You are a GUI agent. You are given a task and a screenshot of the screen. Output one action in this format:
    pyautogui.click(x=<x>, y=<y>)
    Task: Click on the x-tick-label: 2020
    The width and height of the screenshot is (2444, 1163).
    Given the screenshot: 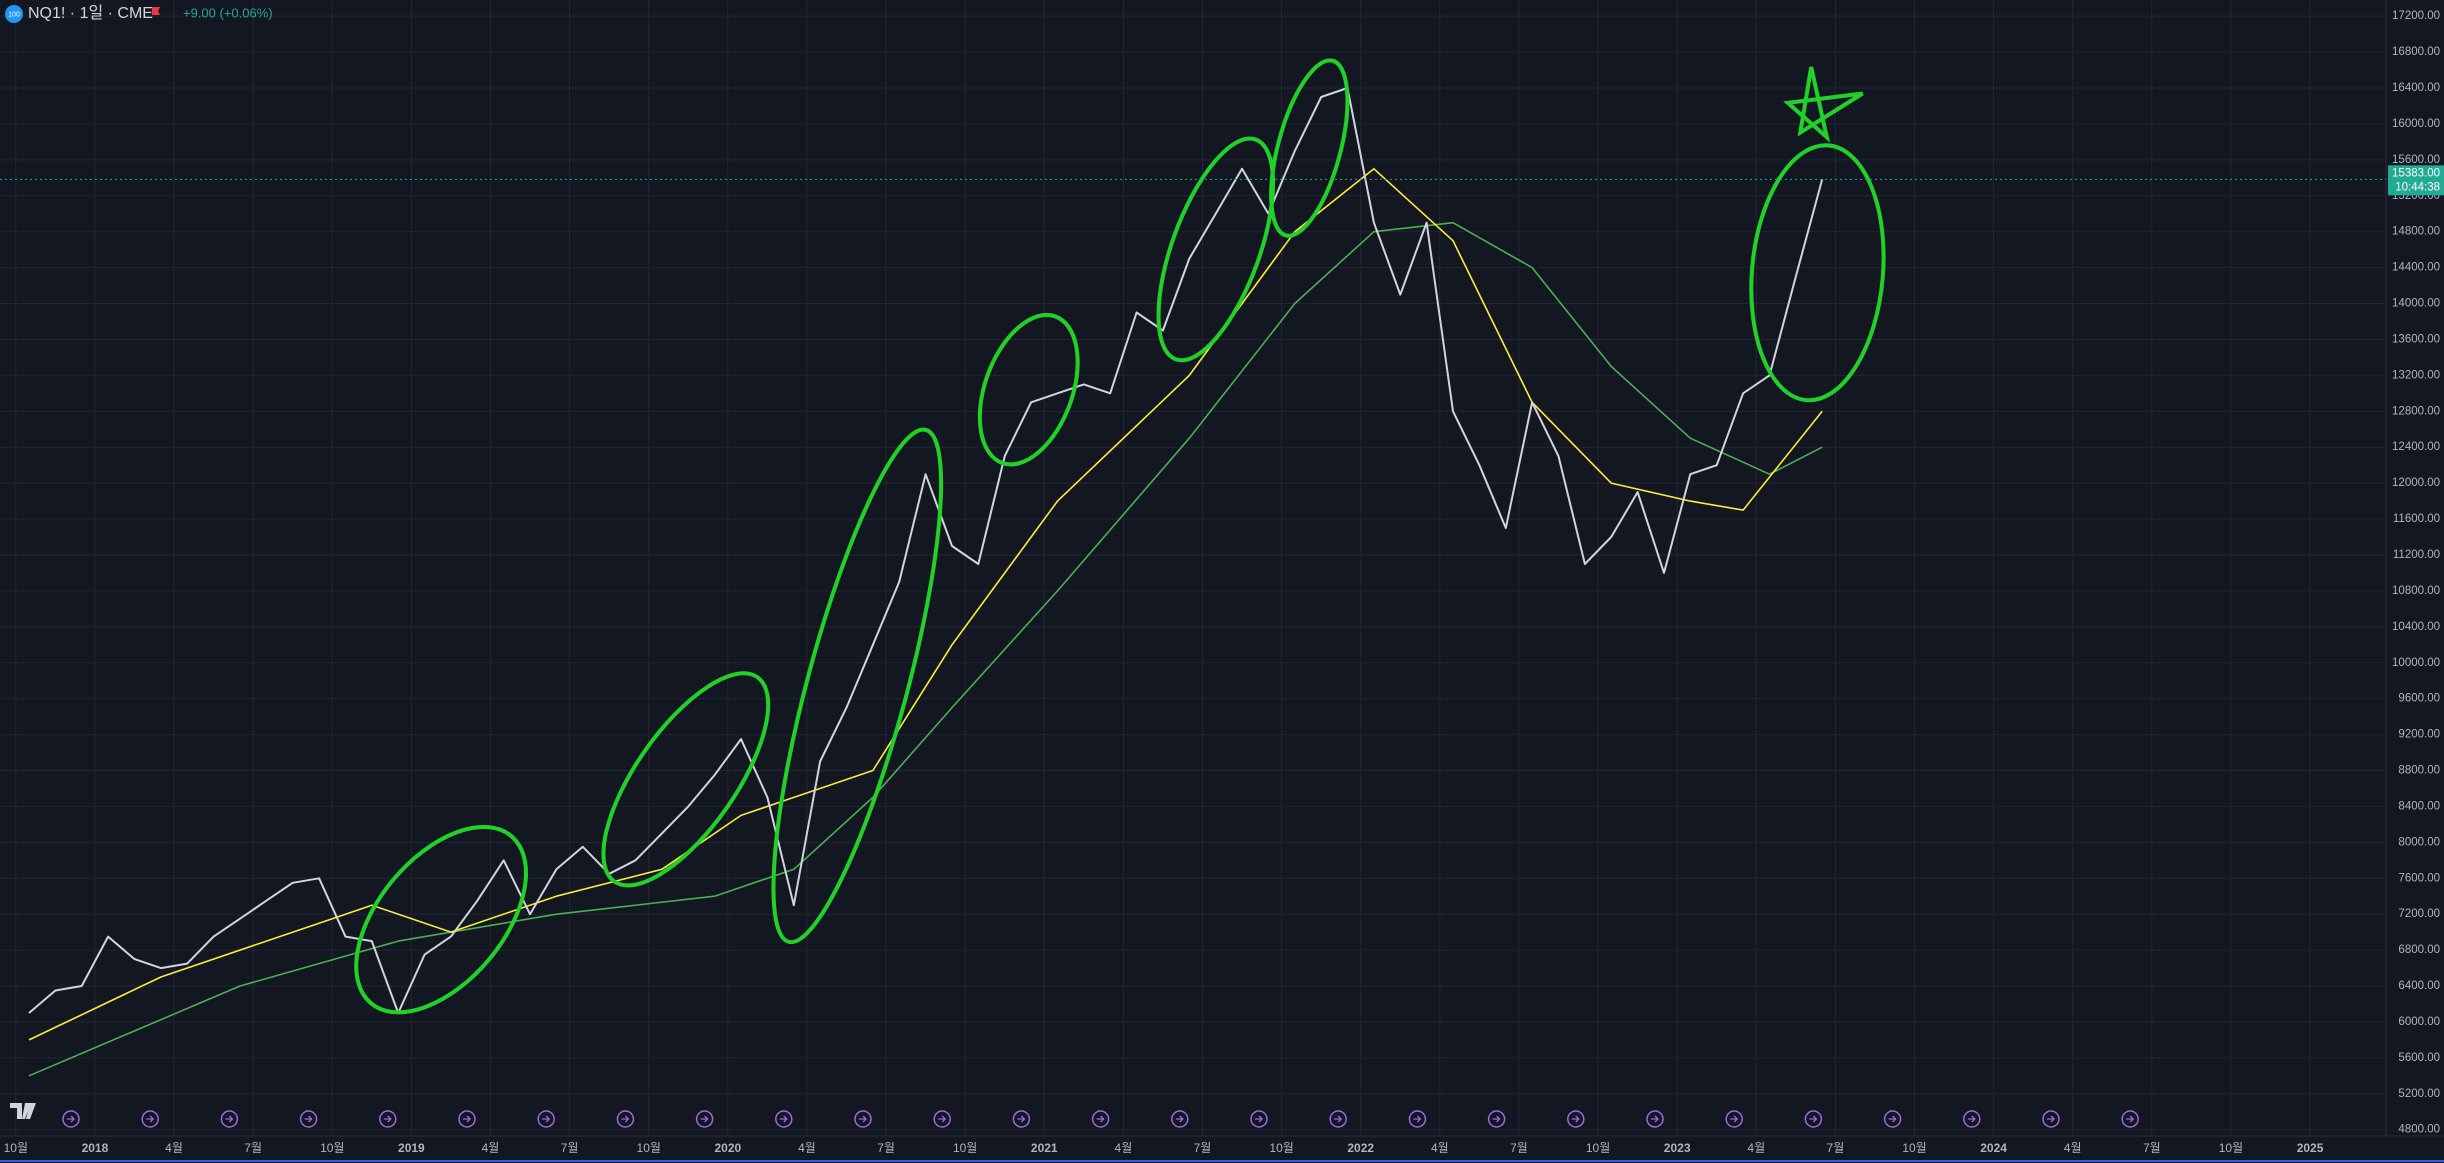 What is the action you would take?
    pyautogui.click(x=727, y=1148)
    